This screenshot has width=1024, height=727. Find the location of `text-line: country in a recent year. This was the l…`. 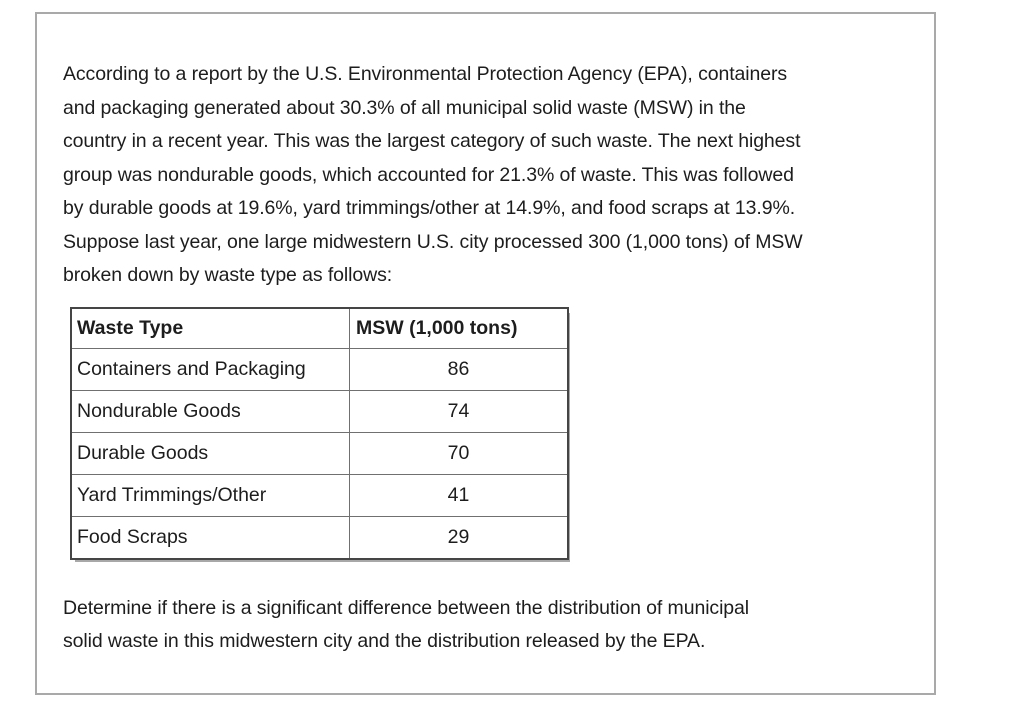

text-line: country in a recent year. This was the l… is located at coordinates (432, 141).